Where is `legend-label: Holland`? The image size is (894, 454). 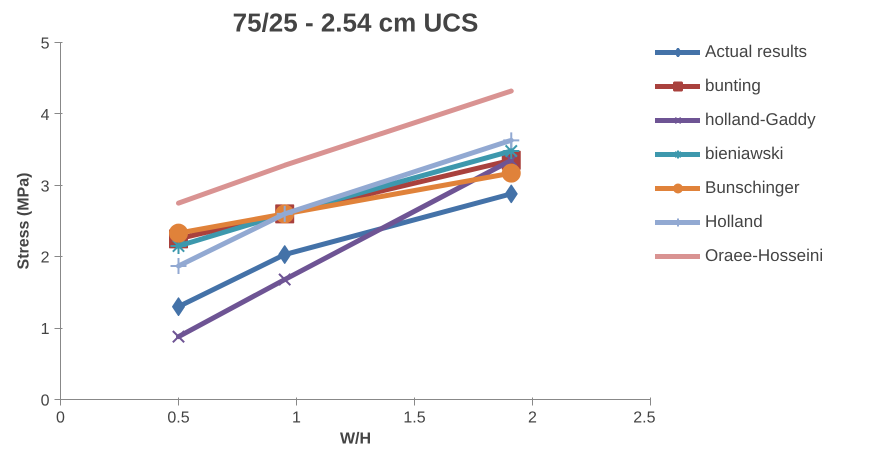
legend-label: Holland is located at coordinates (734, 222).